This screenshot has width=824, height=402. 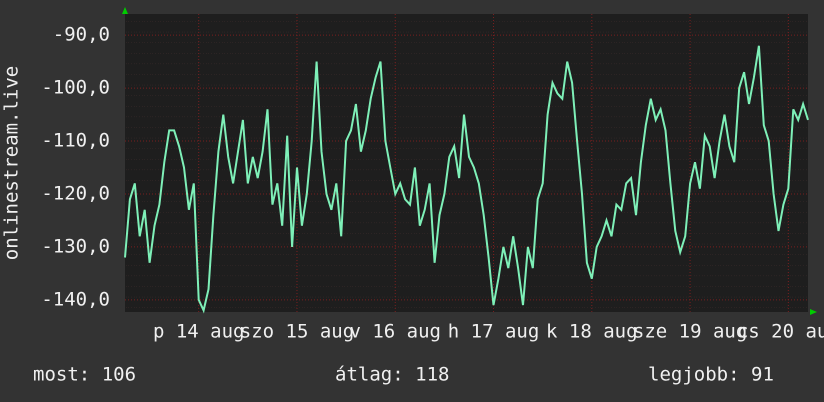 I want to click on stat-label: átlag:, so click(x=369, y=375).